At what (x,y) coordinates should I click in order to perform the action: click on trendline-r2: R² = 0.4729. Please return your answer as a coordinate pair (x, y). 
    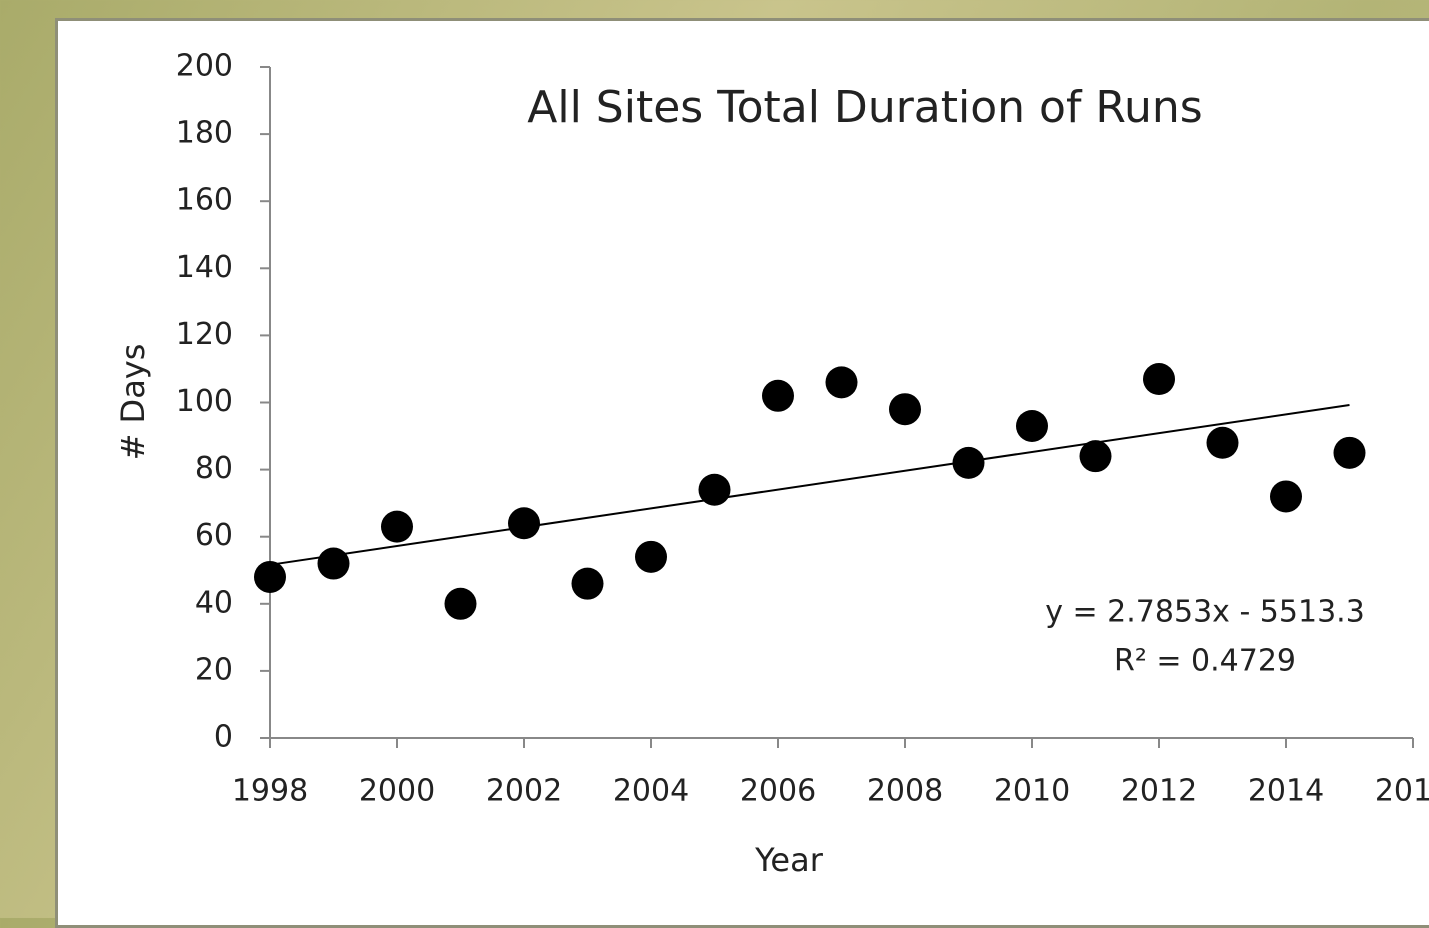
    Looking at the image, I should click on (1205, 661).